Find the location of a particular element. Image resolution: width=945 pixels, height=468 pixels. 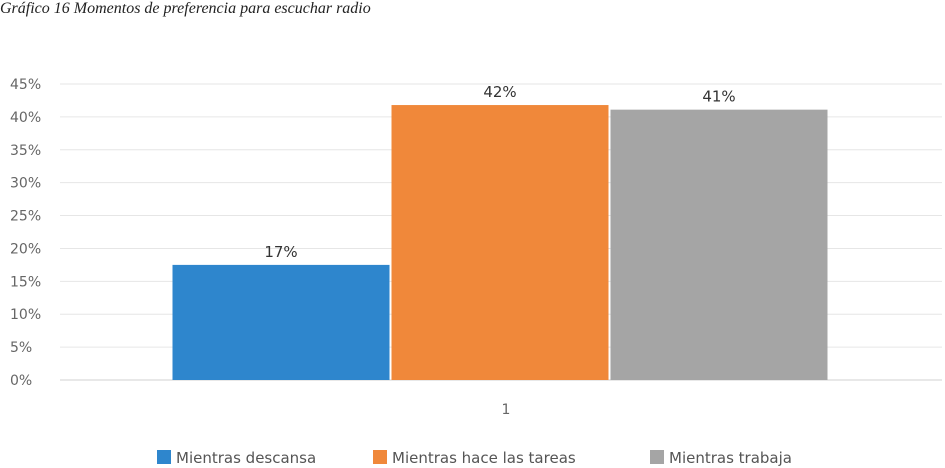

legend-label: Mientras hace las tareas is located at coordinates (484, 458).